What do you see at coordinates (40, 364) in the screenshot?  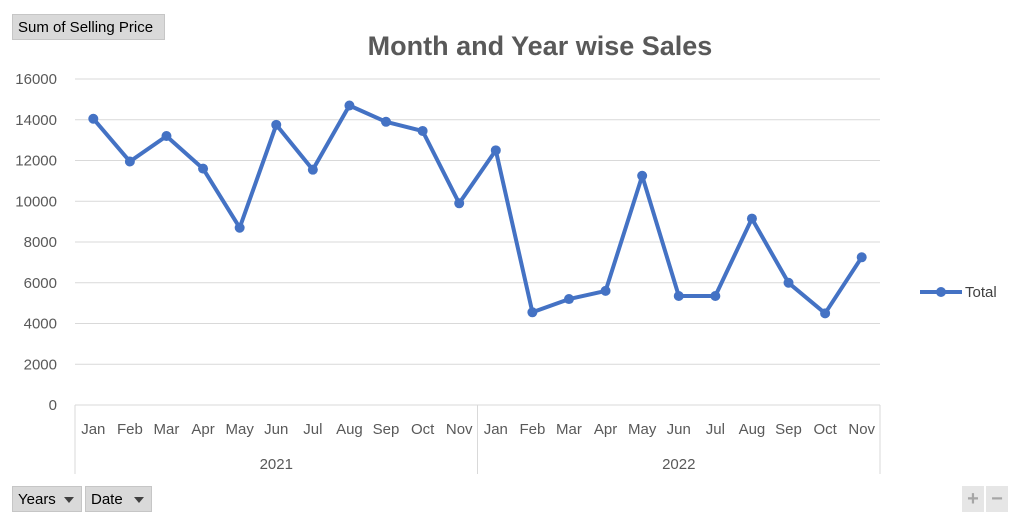 I see `y-tick-label: 2000` at bounding box center [40, 364].